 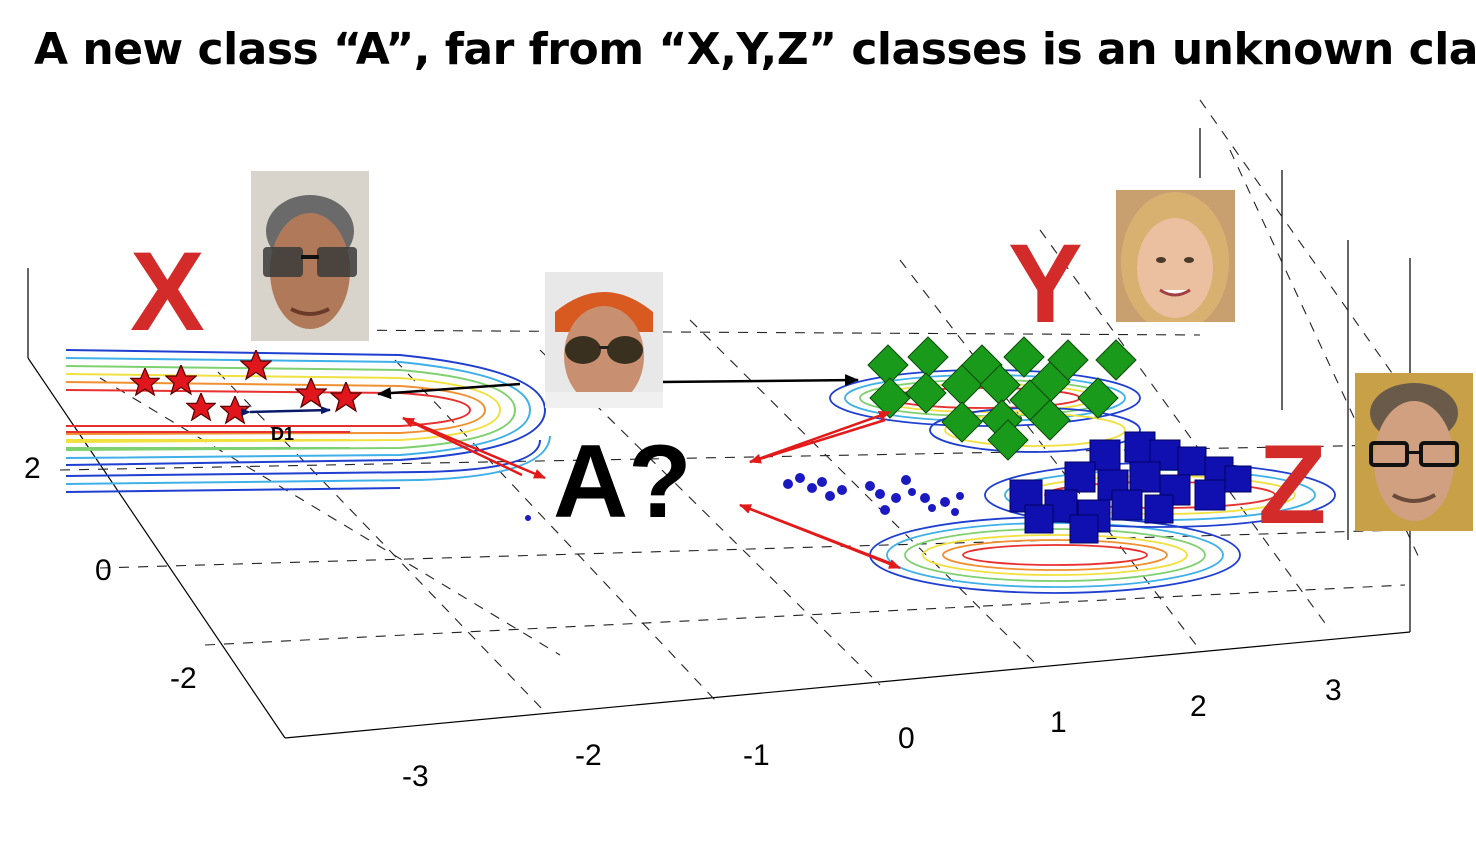 I want to click on contours-x, so click(x=308, y=421).